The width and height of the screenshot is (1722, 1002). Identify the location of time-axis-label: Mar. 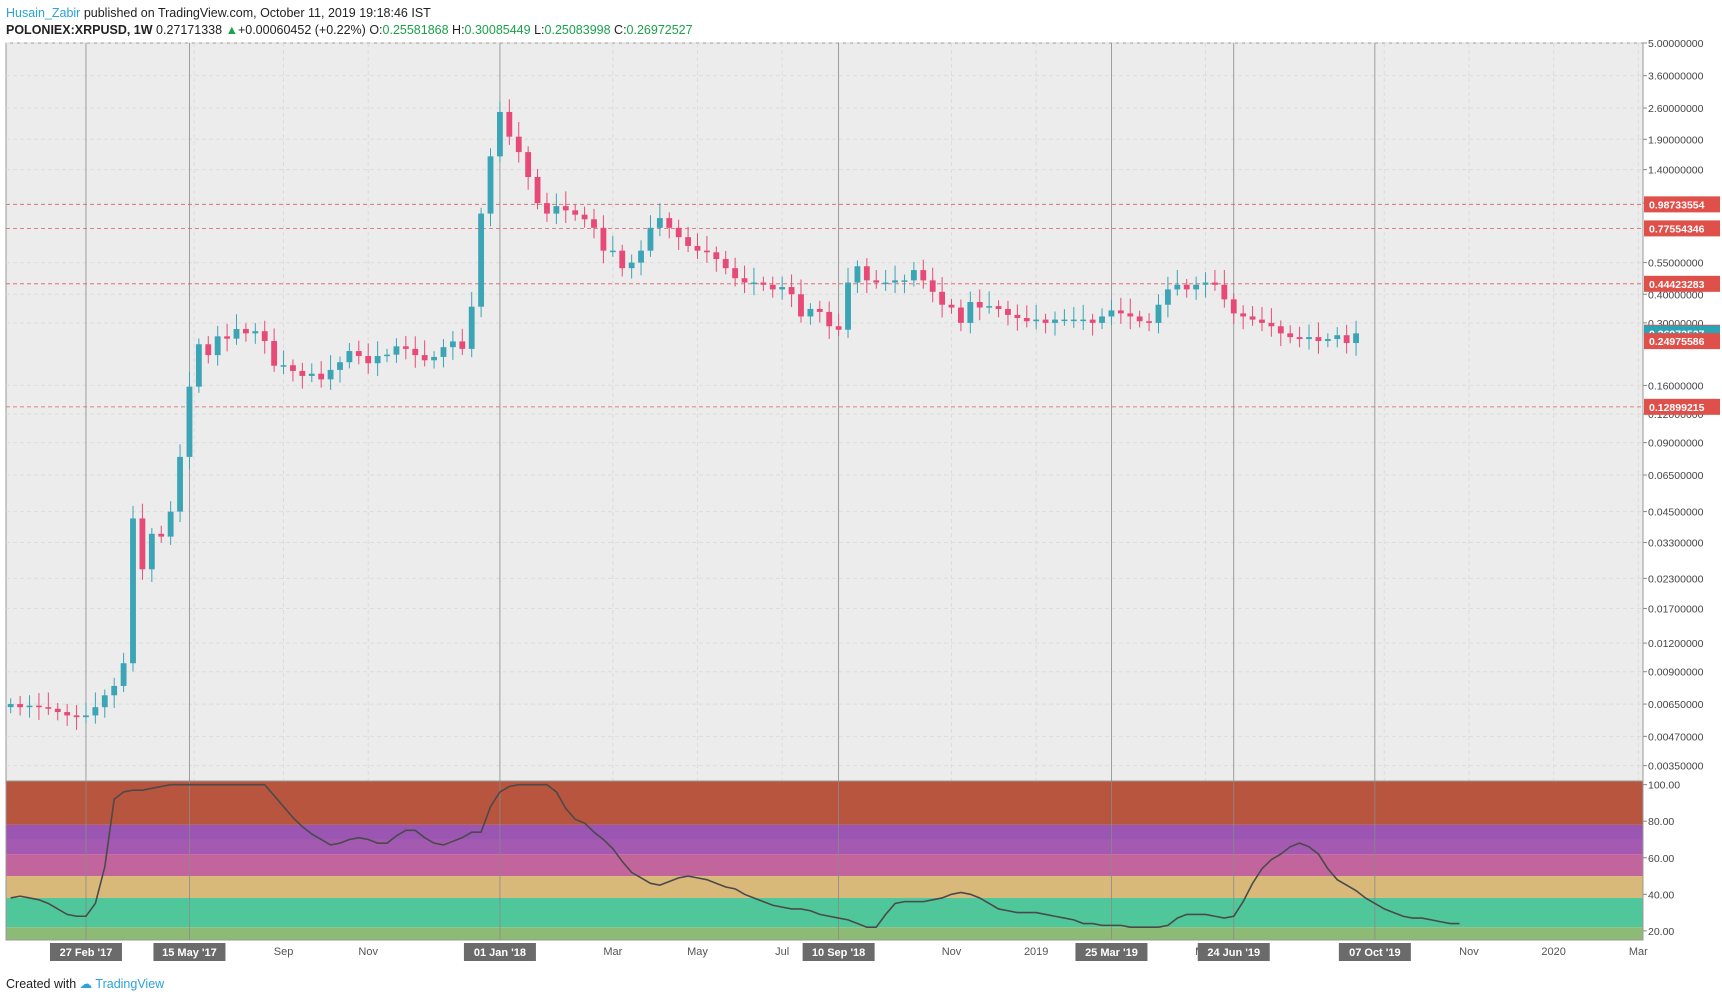
(1638, 952).